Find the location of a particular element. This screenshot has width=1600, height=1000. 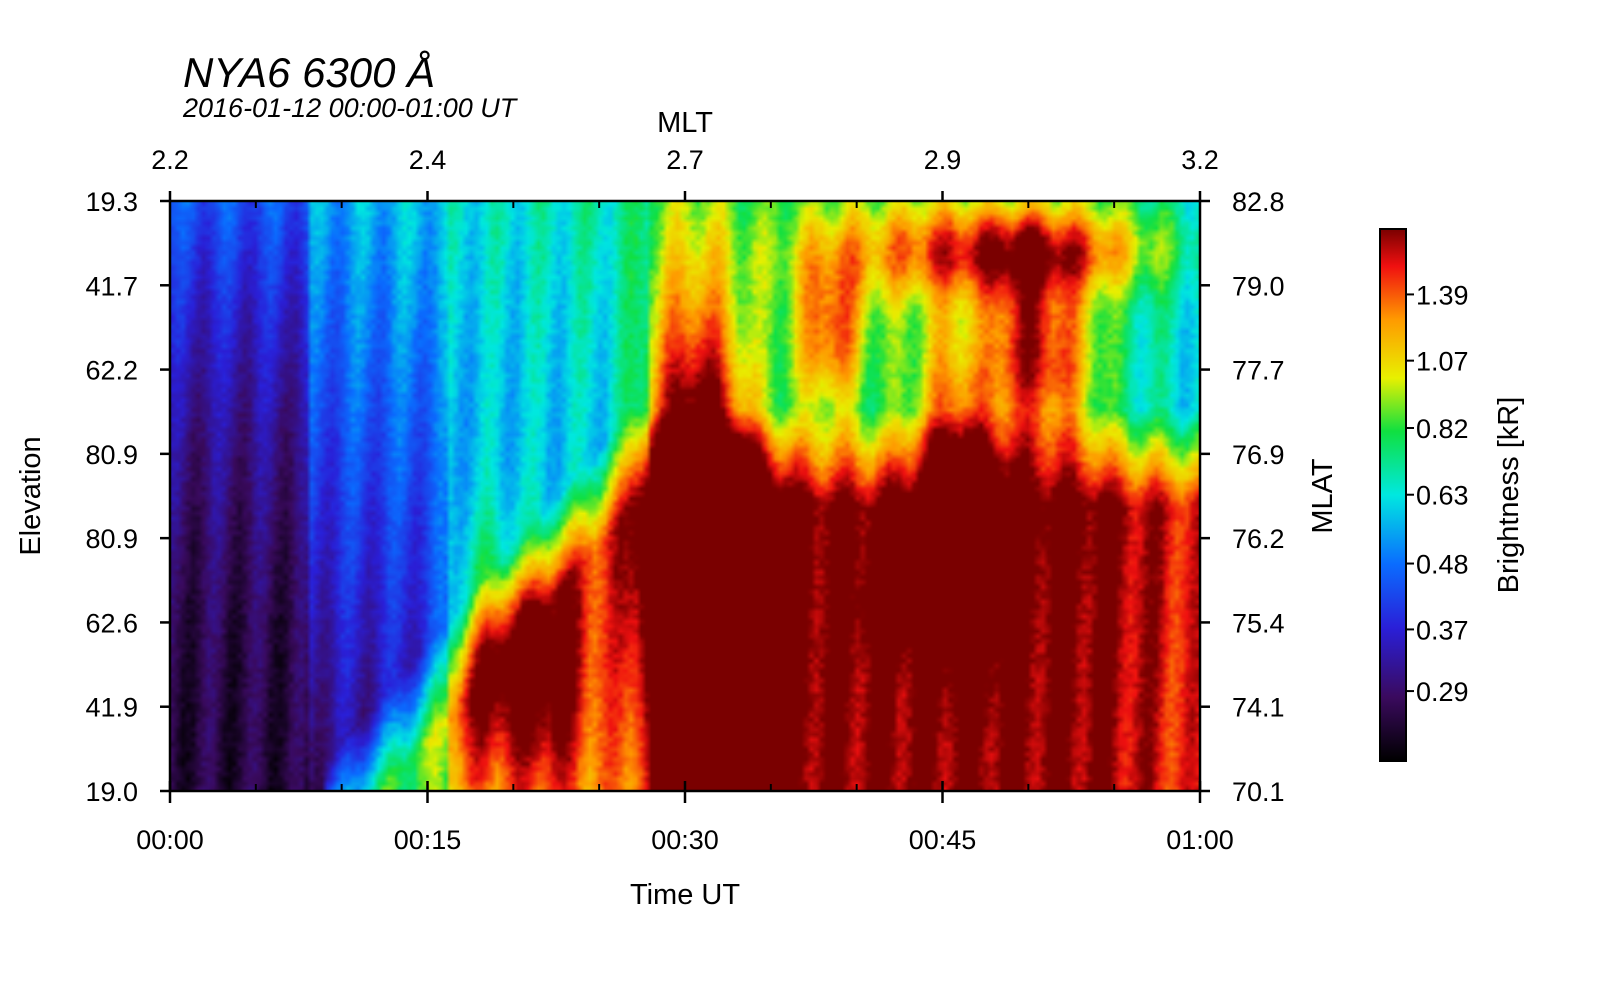

right-tick-label: 75.4 is located at coordinates (1258, 623).